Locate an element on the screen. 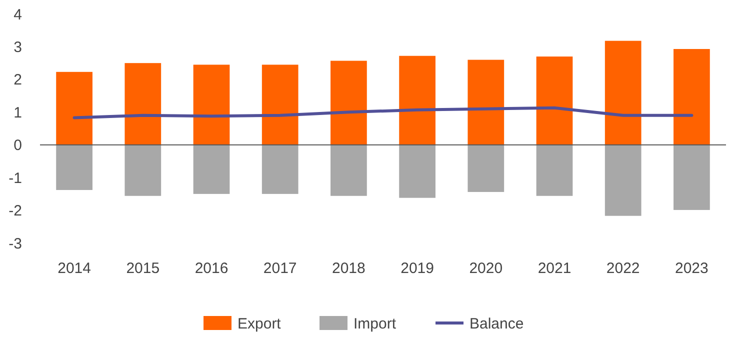 Image resolution: width=744 pixels, height=343 pixels. x-tick-label: 2016 is located at coordinates (211, 268).